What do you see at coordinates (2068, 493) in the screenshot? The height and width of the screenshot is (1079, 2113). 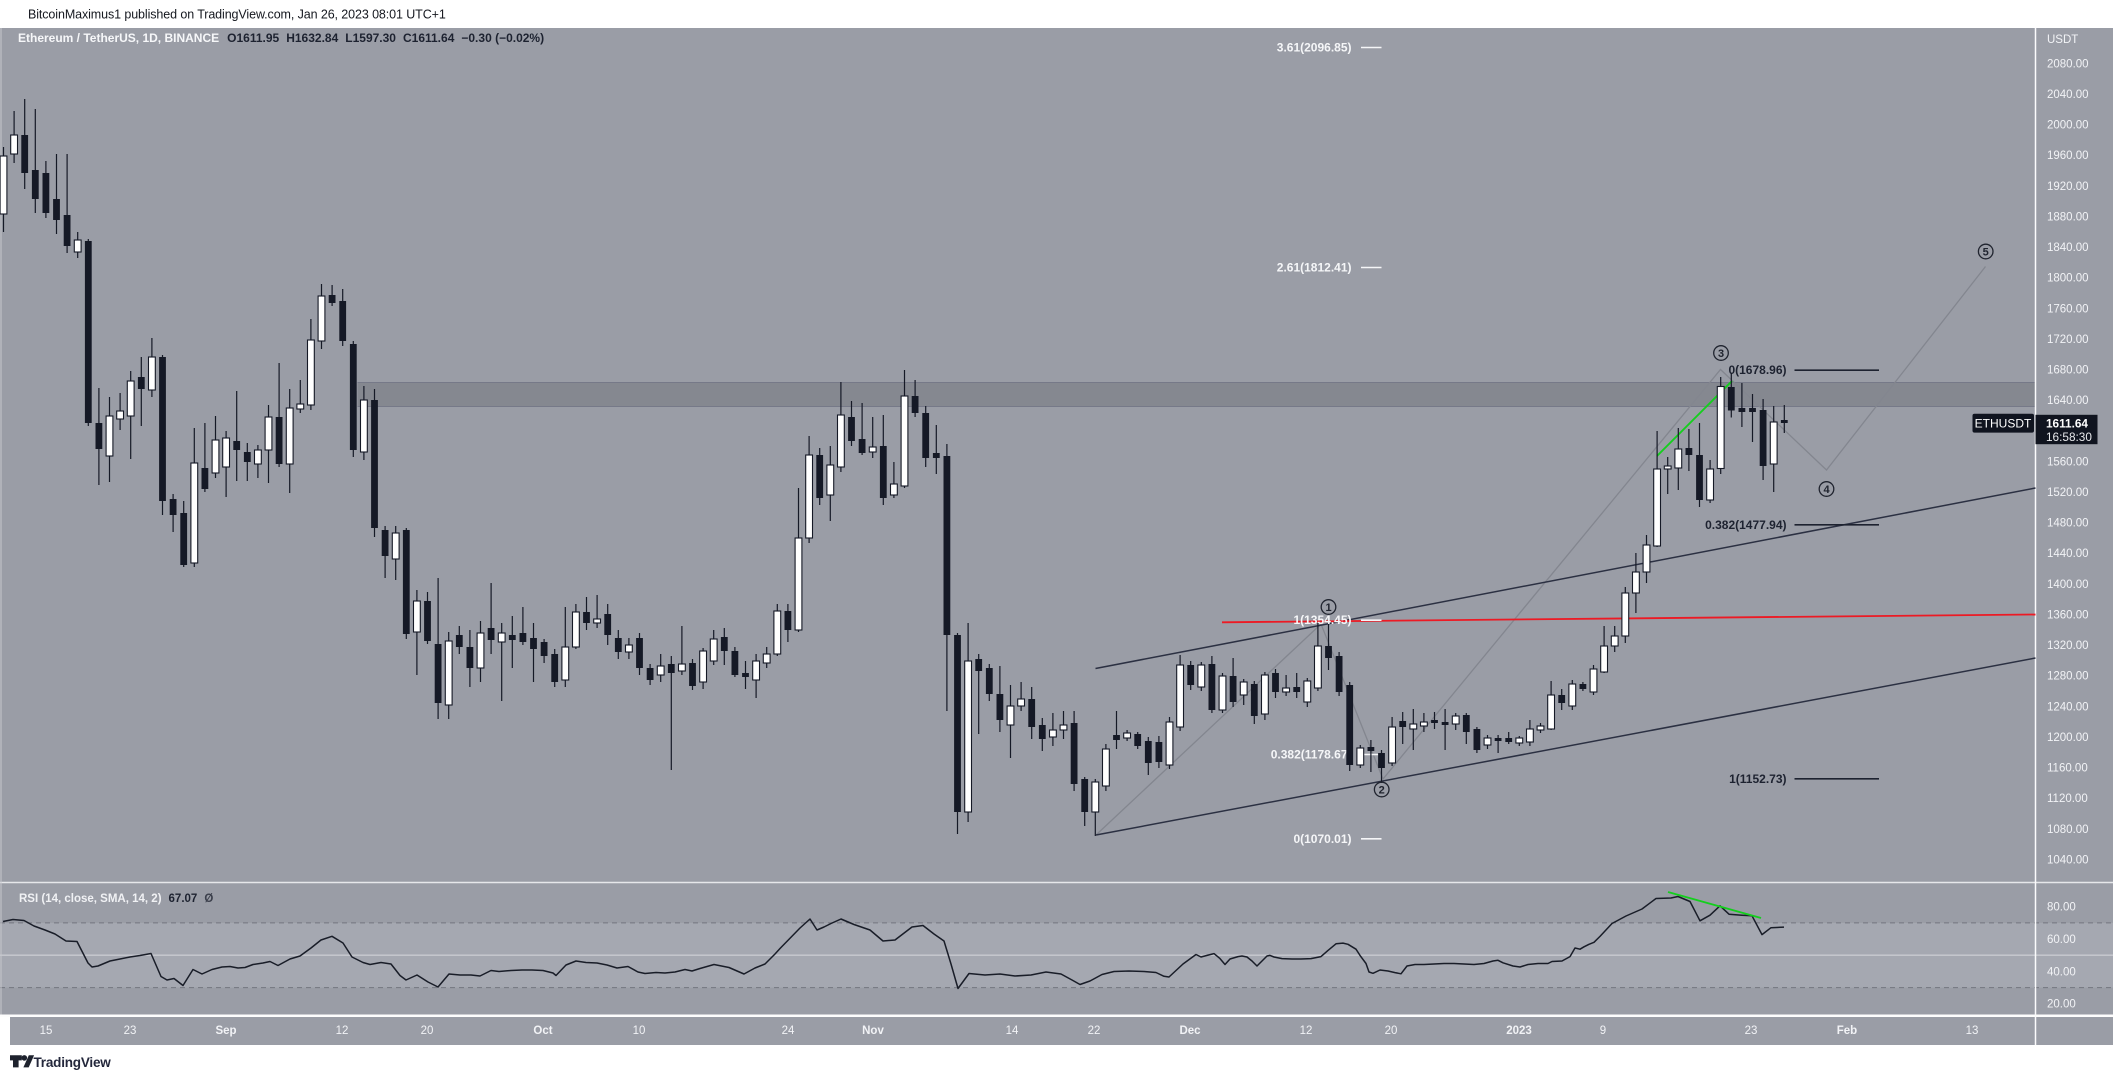 I see `svg-text: 1520.00` at bounding box center [2068, 493].